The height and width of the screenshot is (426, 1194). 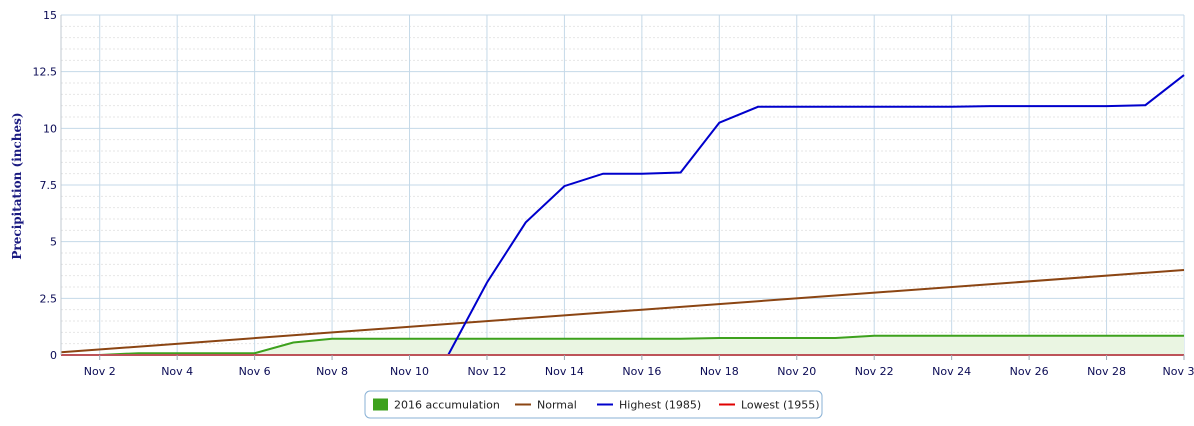 I want to click on x-tick-label: Nov 30, so click(x=1178, y=371).